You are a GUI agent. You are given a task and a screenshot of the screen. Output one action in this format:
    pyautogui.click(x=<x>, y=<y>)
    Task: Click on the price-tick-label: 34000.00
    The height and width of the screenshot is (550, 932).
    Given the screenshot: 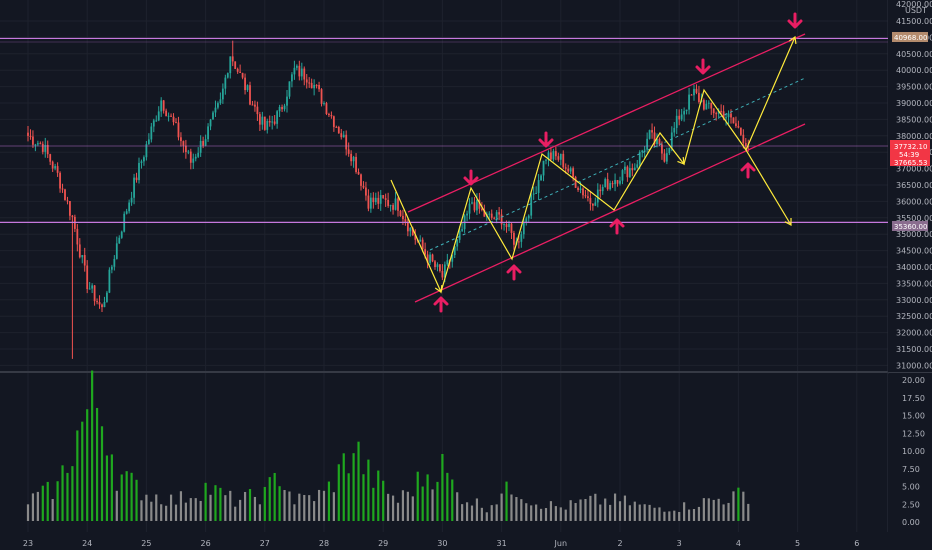 What is the action you would take?
    pyautogui.click(x=914, y=267)
    